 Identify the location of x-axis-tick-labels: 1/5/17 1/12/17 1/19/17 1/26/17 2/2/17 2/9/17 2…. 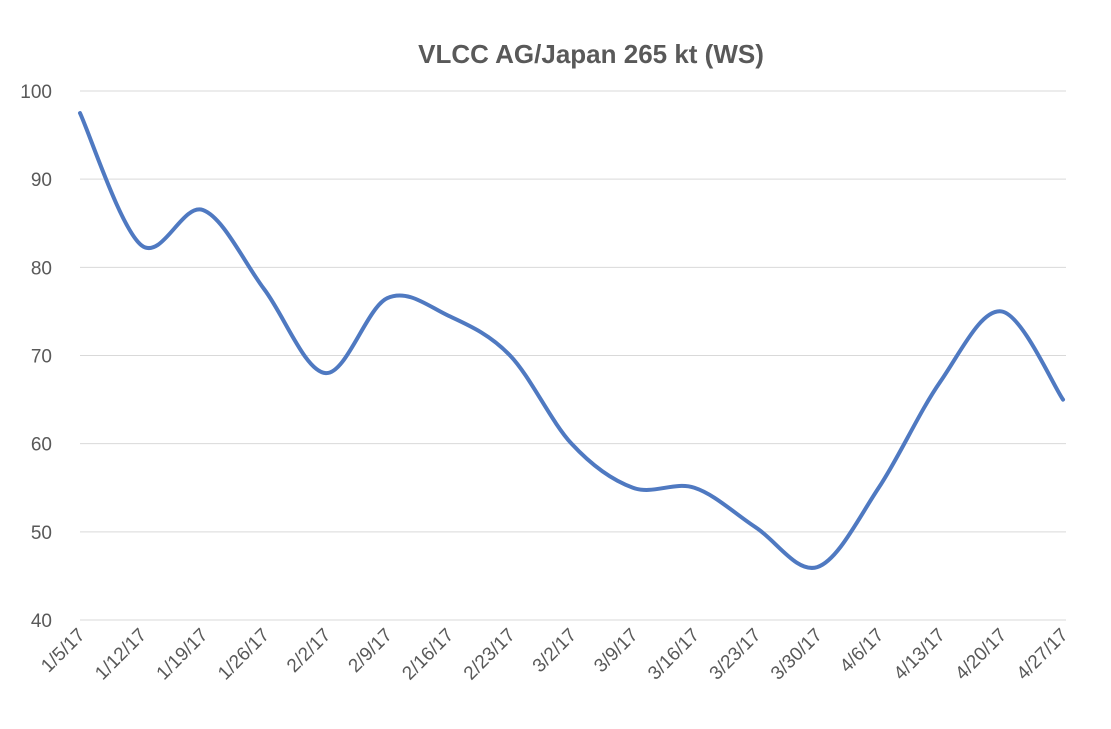
(554, 655).